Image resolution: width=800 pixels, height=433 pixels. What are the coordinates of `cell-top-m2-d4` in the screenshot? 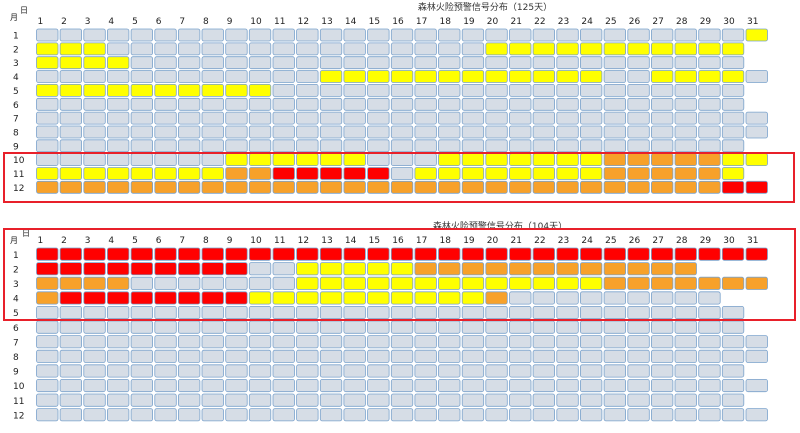 It's located at (118, 49).